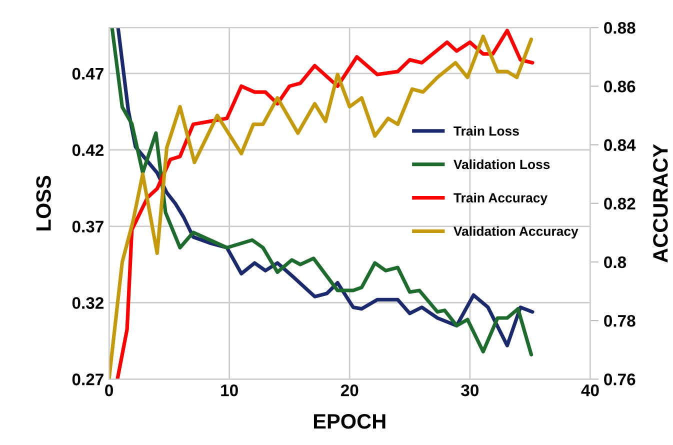  Describe the element at coordinates (502, 164) in the screenshot. I see `legend-label: Validation Loss` at that location.